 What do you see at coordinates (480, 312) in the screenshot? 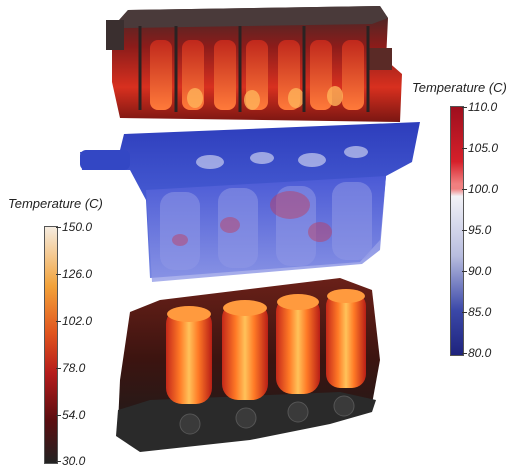
I see `tick-high-6: 85.0` at bounding box center [480, 312].